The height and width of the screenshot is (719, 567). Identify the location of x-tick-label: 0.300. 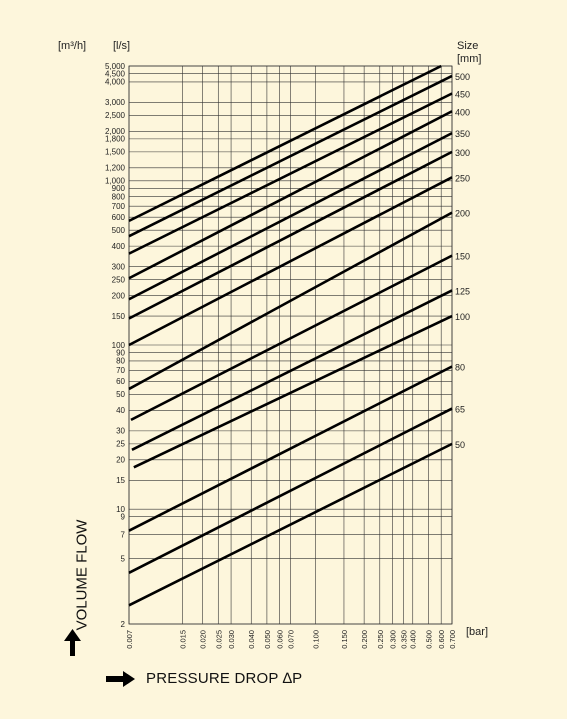
(393, 639).